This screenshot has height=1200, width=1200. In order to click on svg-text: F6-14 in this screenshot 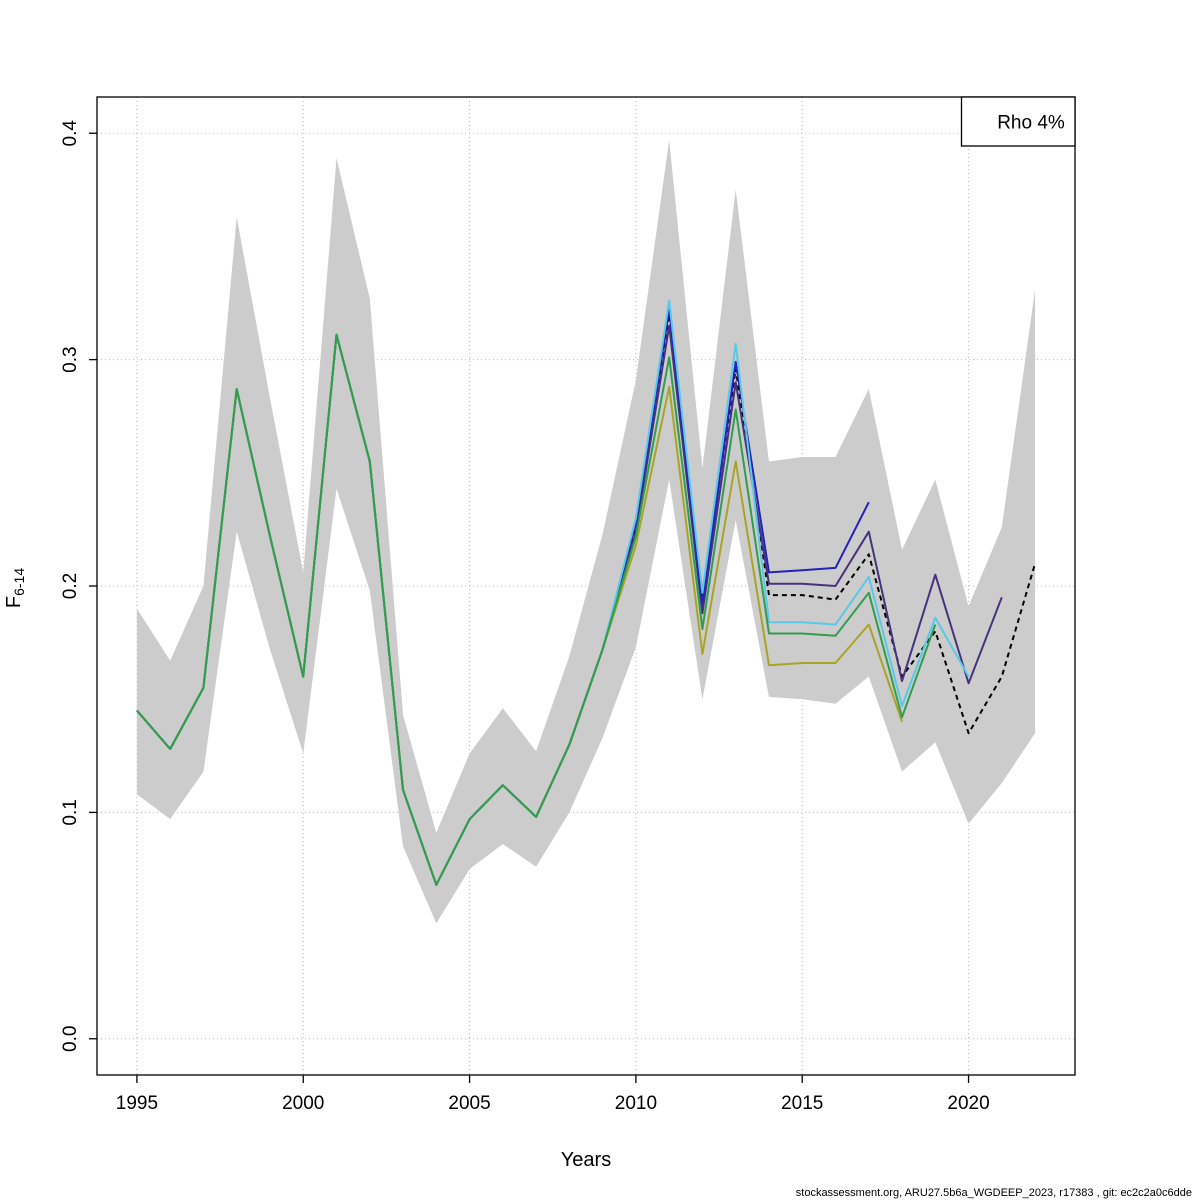, I will do `click(15, 588)`.